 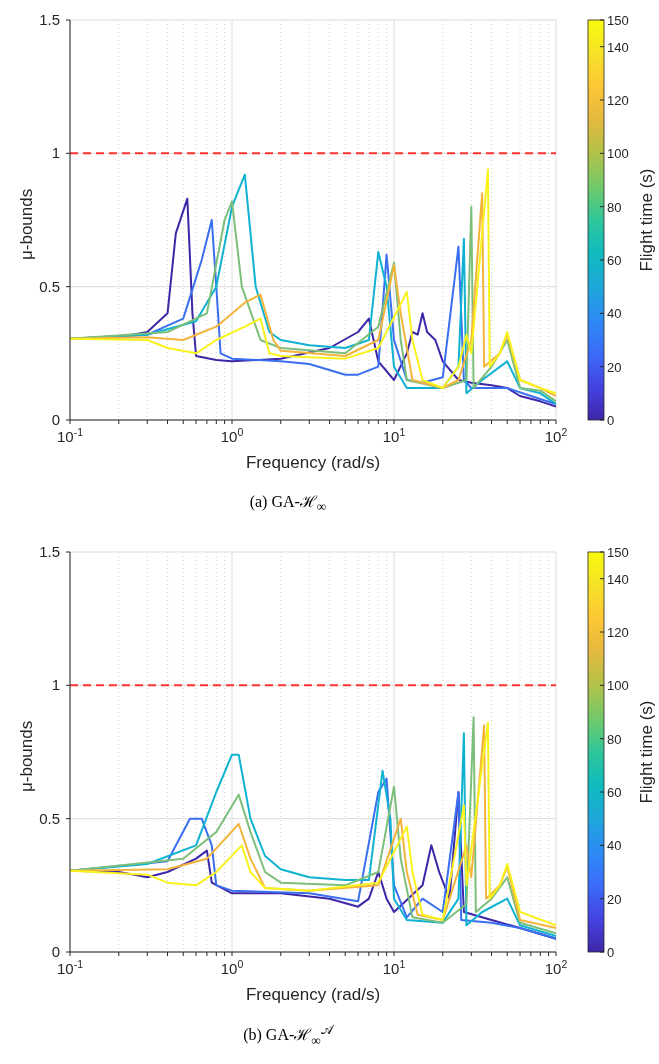 I want to click on text: (a) GA-ℋ$_{∞}$, so click(x=288, y=504).